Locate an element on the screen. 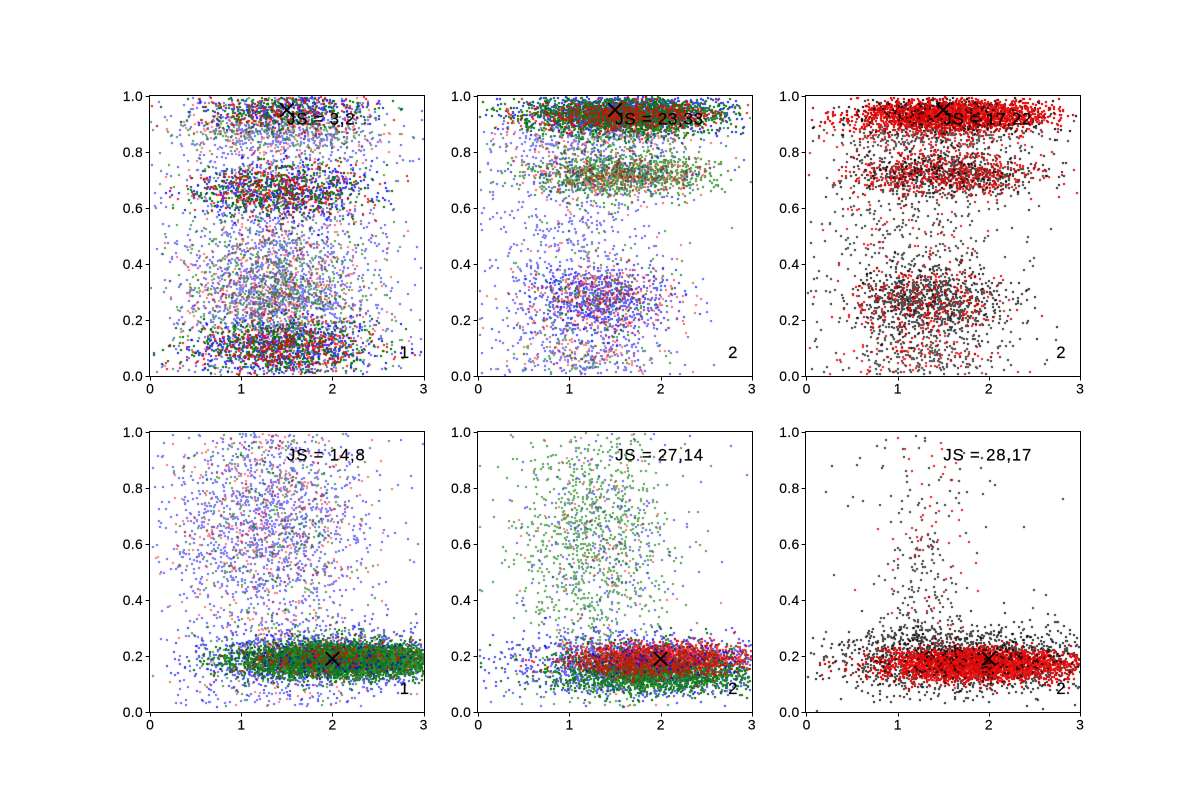  svg-text: JS = 28,17 is located at coordinates (987, 455).